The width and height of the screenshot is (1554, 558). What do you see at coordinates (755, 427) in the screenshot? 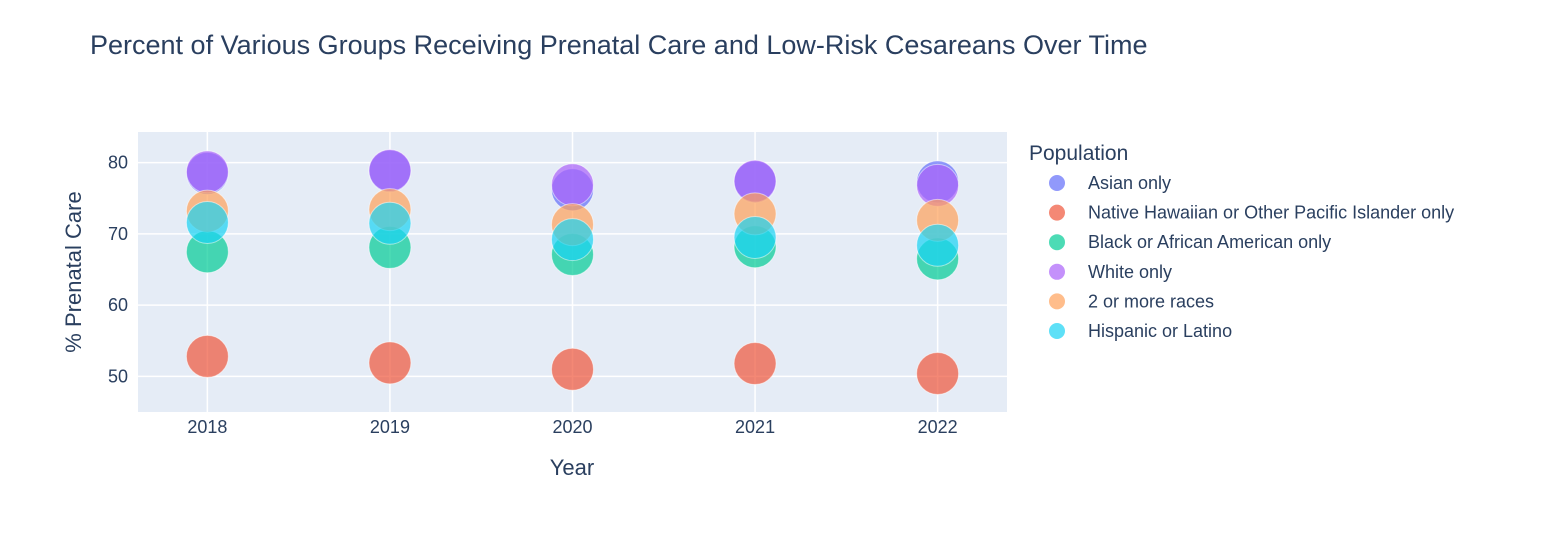
I see `x-tick-label: 2021` at bounding box center [755, 427].